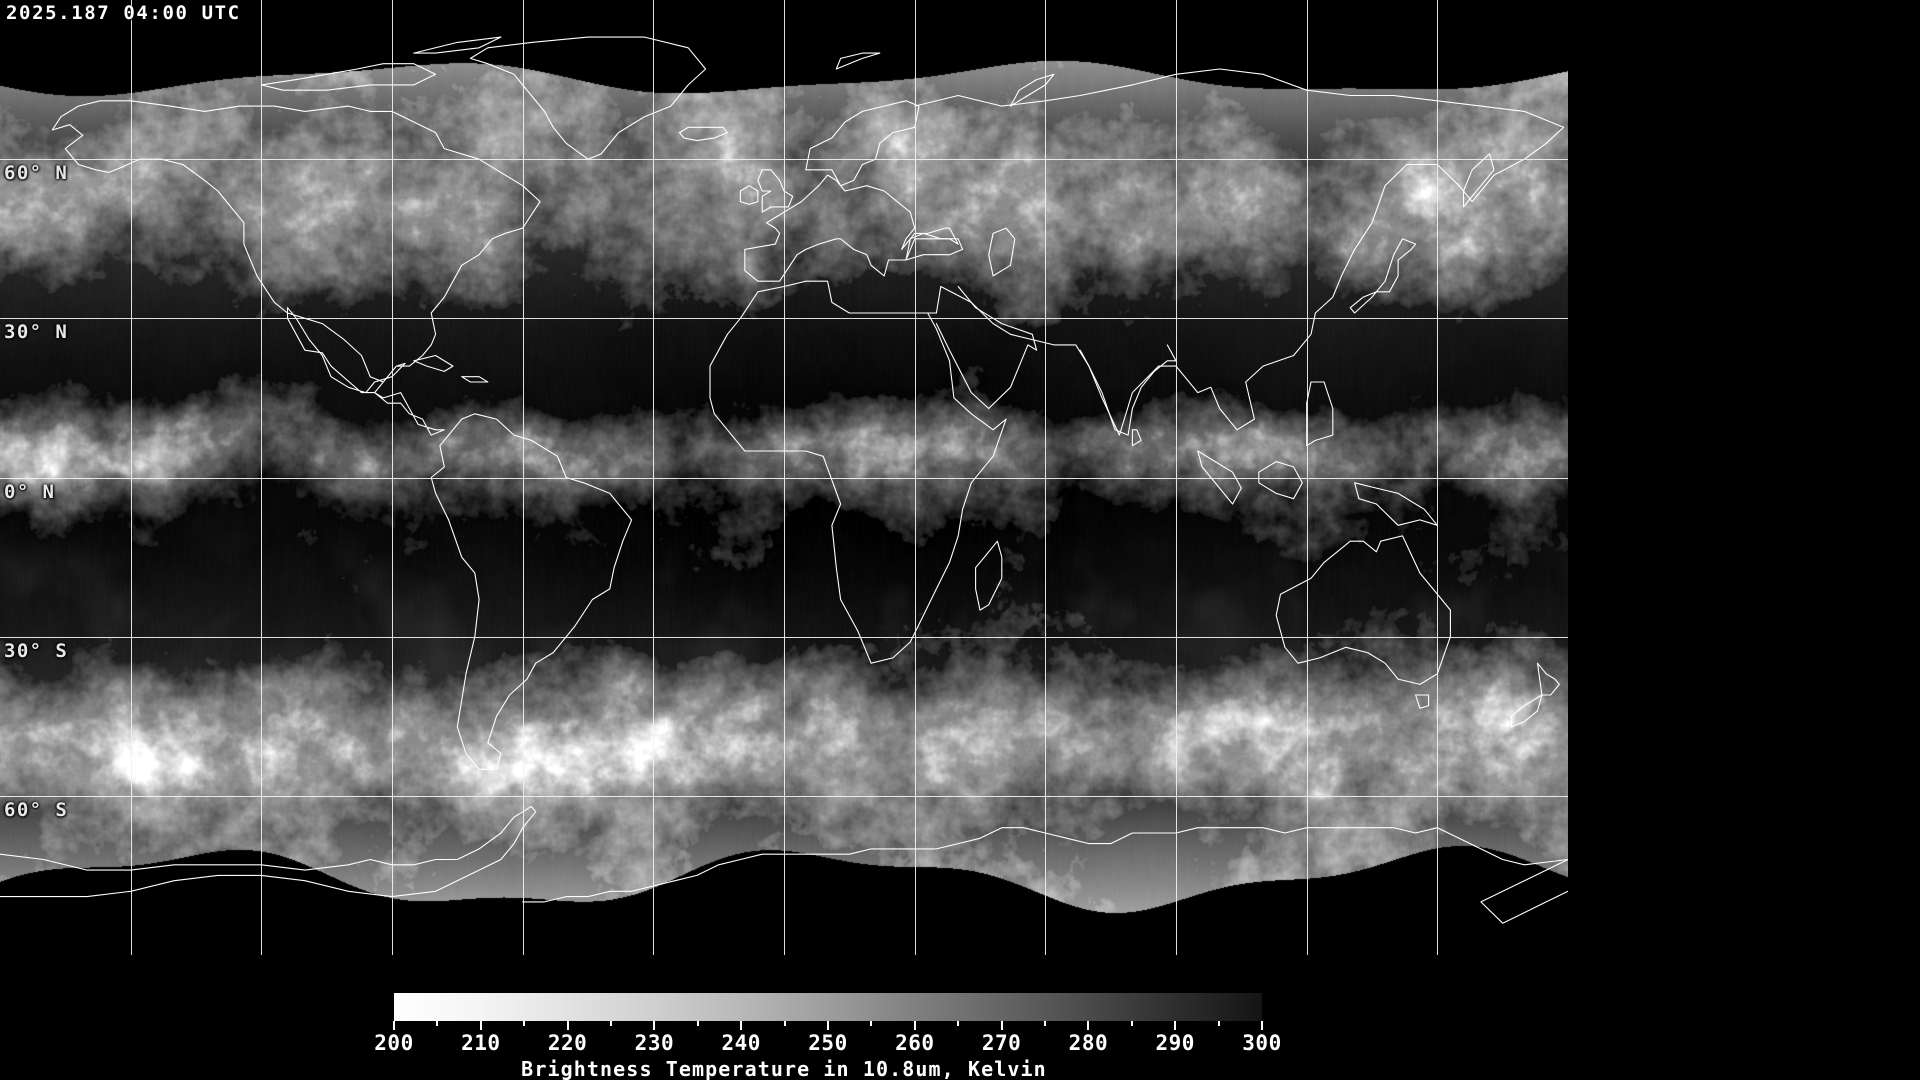 The height and width of the screenshot is (1080, 1920). What do you see at coordinates (30, 491) in the screenshot?
I see `lat-label-0n: 0° N` at bounding box center [30, 491].